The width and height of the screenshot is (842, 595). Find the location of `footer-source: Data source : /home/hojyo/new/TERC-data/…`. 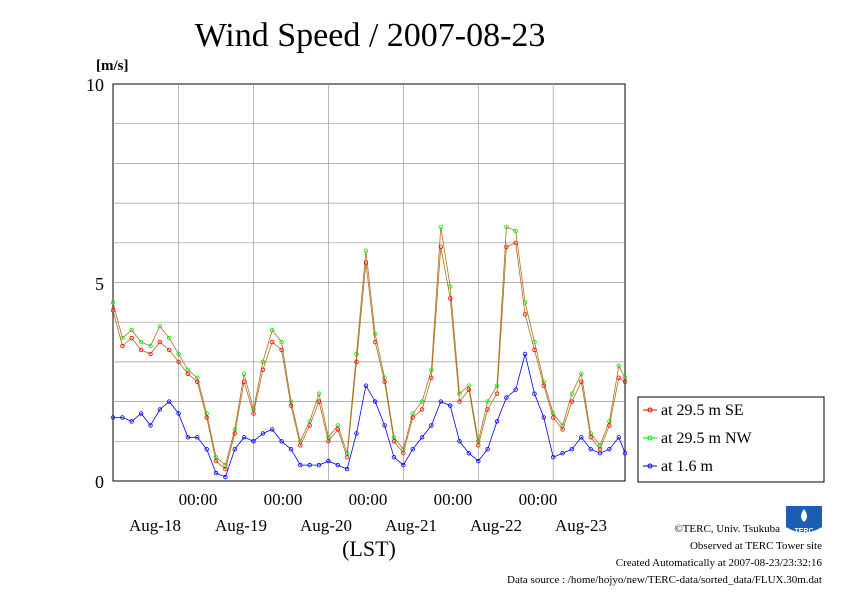

footer-source: Data source : /home/hojyo/new/TERC-data/… is located at coordinates (664, 580).